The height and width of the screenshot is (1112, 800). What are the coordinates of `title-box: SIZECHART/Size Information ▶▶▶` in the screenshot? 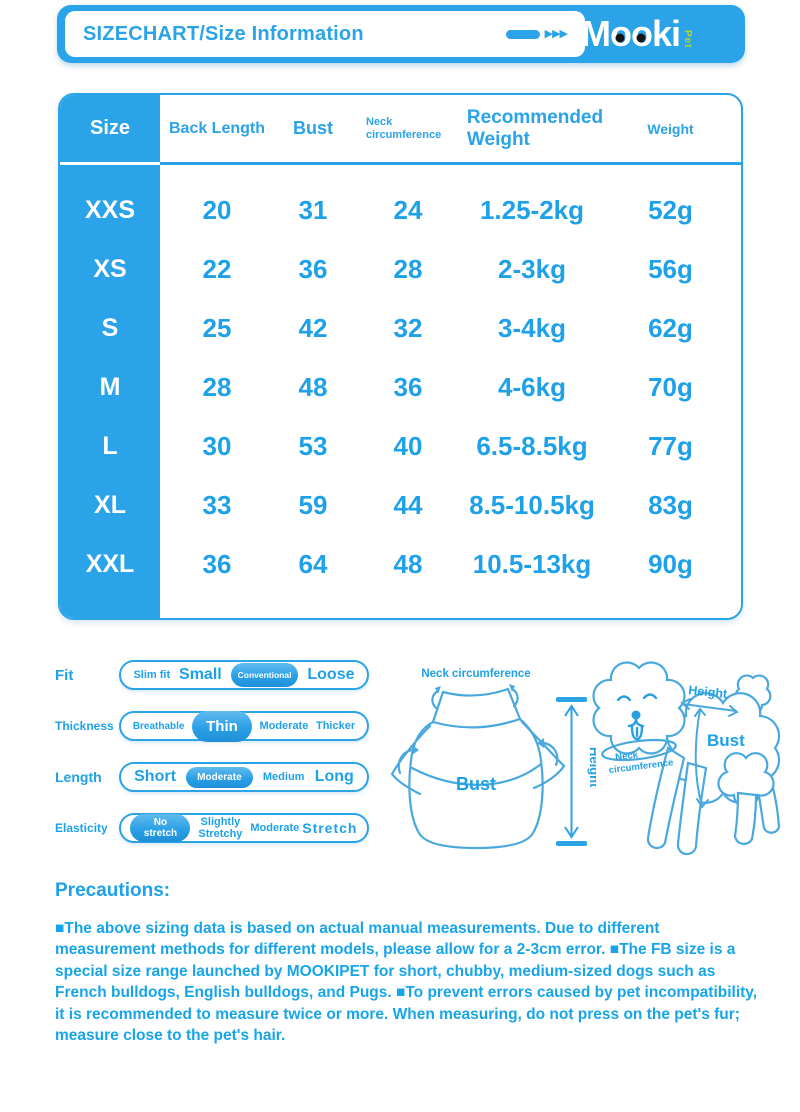 It's located at (325, 34).